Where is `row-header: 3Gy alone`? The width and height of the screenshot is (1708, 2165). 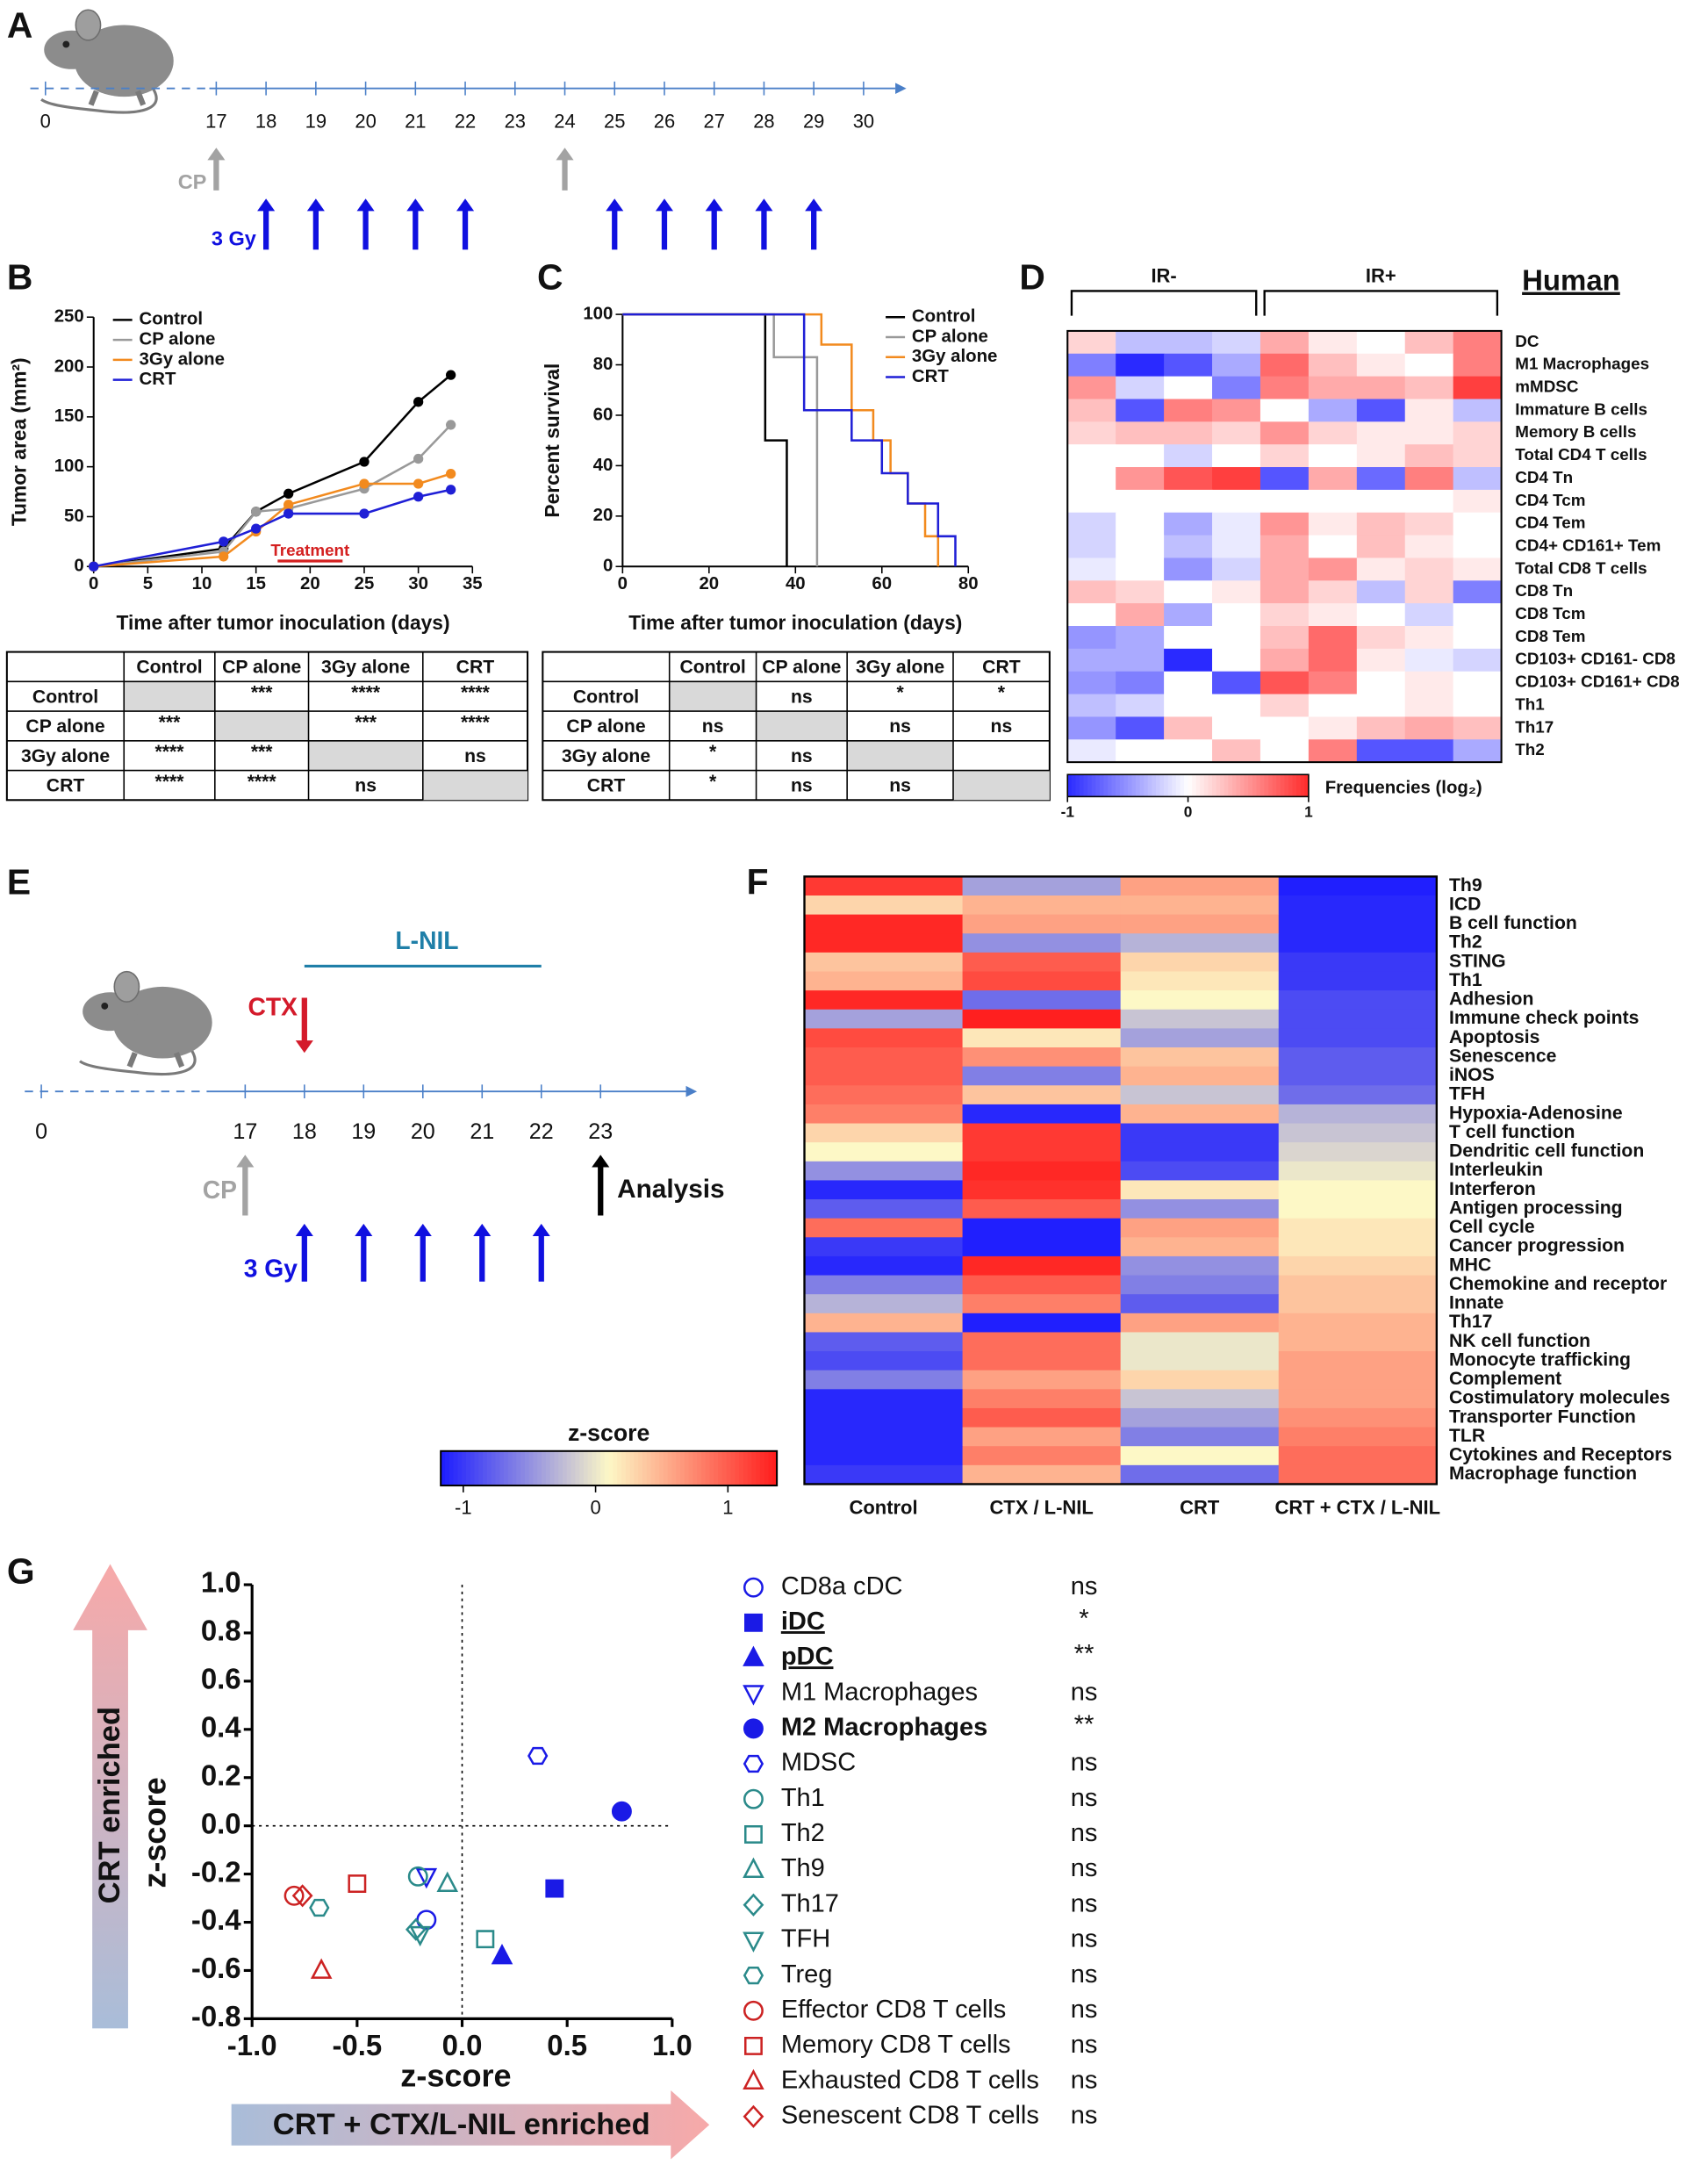
row-header: 3Gy alone is located at coordinates (65, 756).